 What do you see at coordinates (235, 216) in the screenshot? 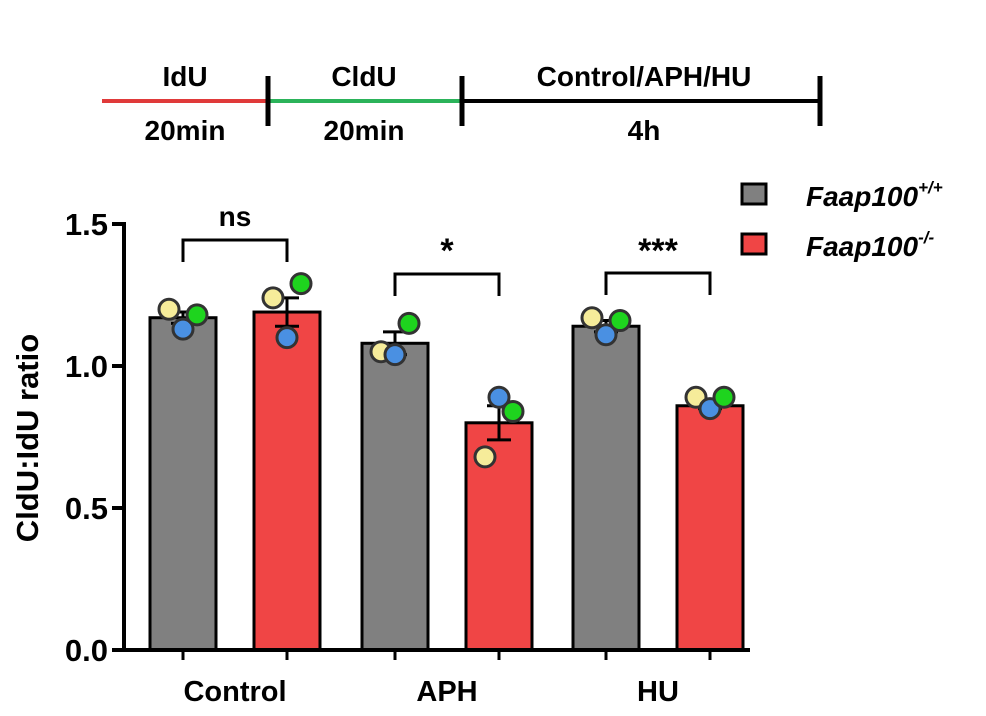
I see `significance-label: ns` at bounding box center [235, 216].